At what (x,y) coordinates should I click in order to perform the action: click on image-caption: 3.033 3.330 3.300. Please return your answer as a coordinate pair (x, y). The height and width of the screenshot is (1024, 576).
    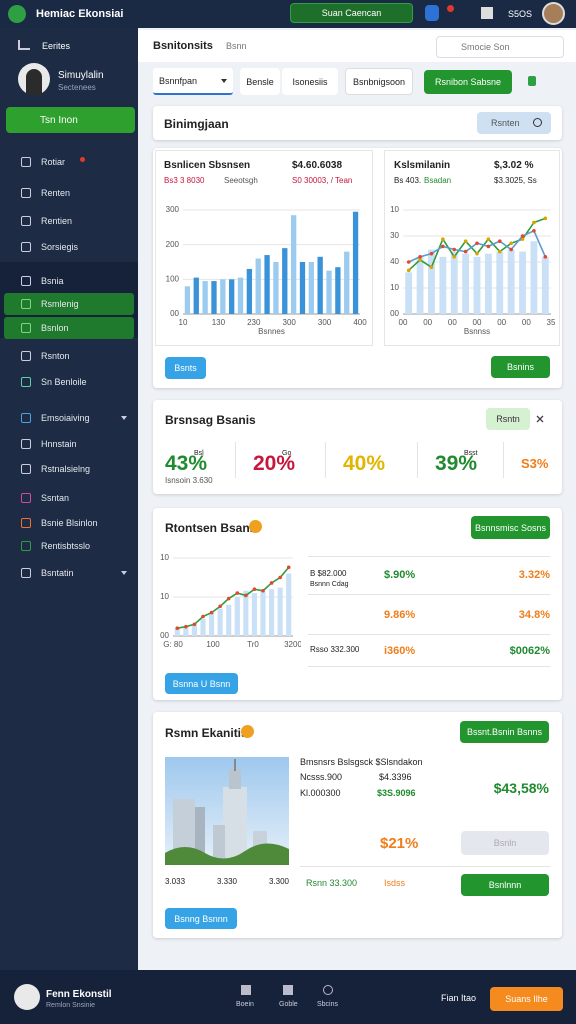
    Looking at the image, I should click on (227, 881).